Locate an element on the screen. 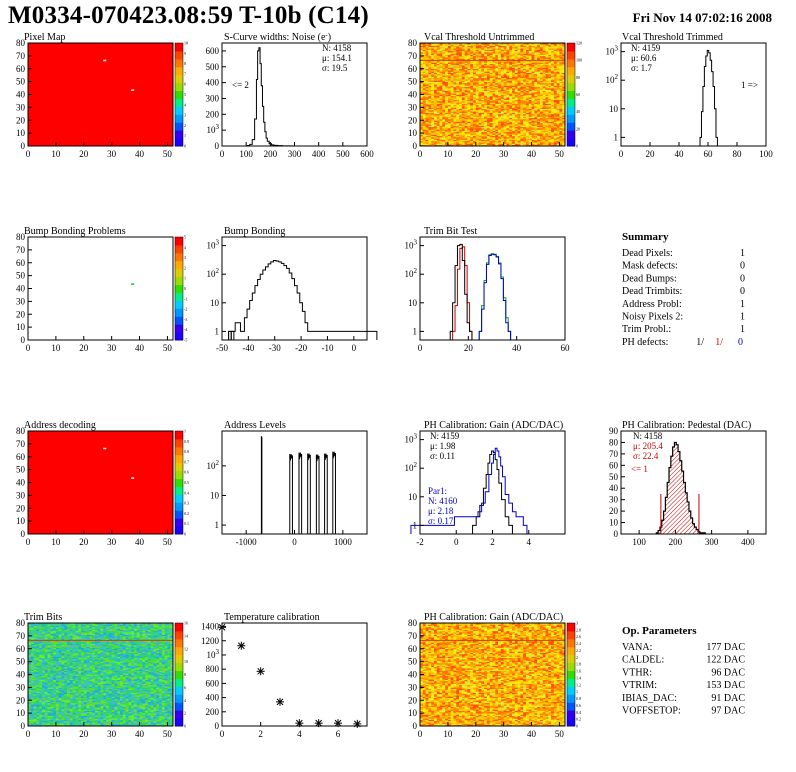  x-tick-label: 400 is located at coordinates (748, 542).